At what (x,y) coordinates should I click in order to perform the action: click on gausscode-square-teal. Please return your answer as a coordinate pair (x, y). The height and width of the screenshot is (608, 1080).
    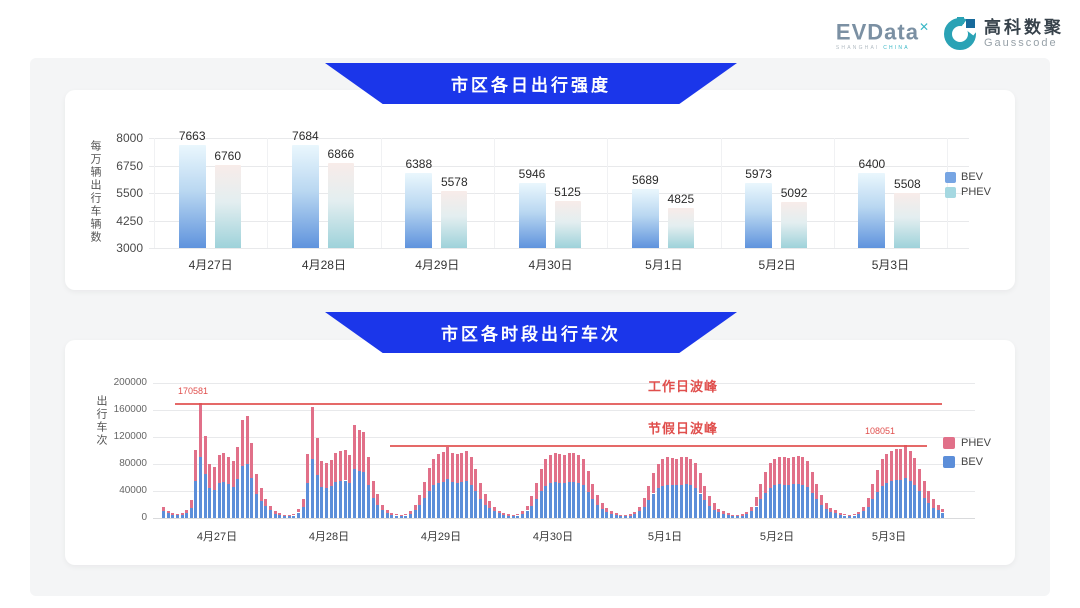
    Looking at the image, I should click on (960, 20).